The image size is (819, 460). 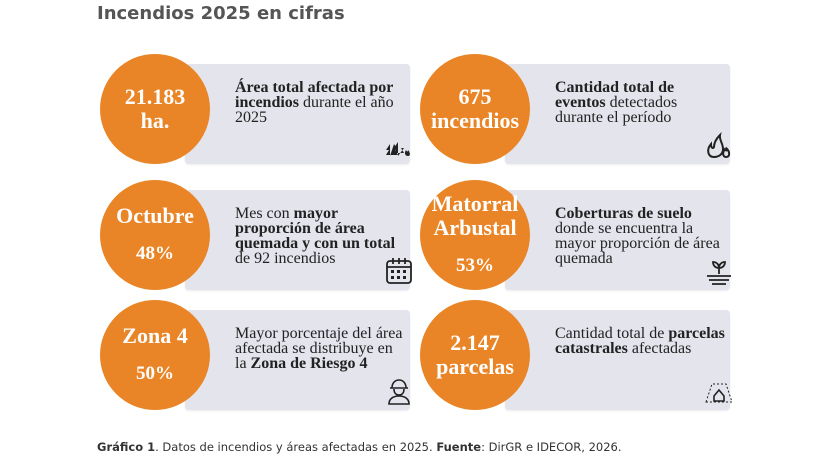 What do you see at coordinates (285, 258) in the screenshot?
I see `description-segment: de 92 incendios` at bounding box center [285, 258].